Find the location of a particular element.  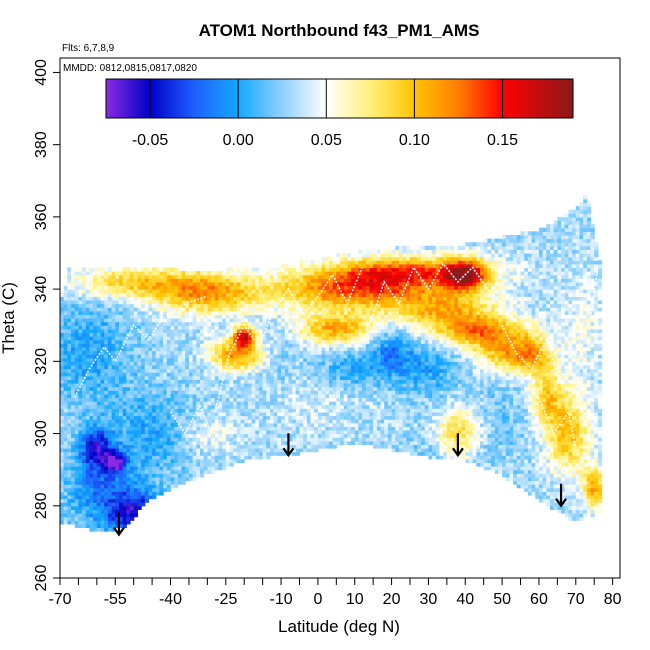

flights-note: Flts: 6,7,8,9 is located at coordinates (88, 48).